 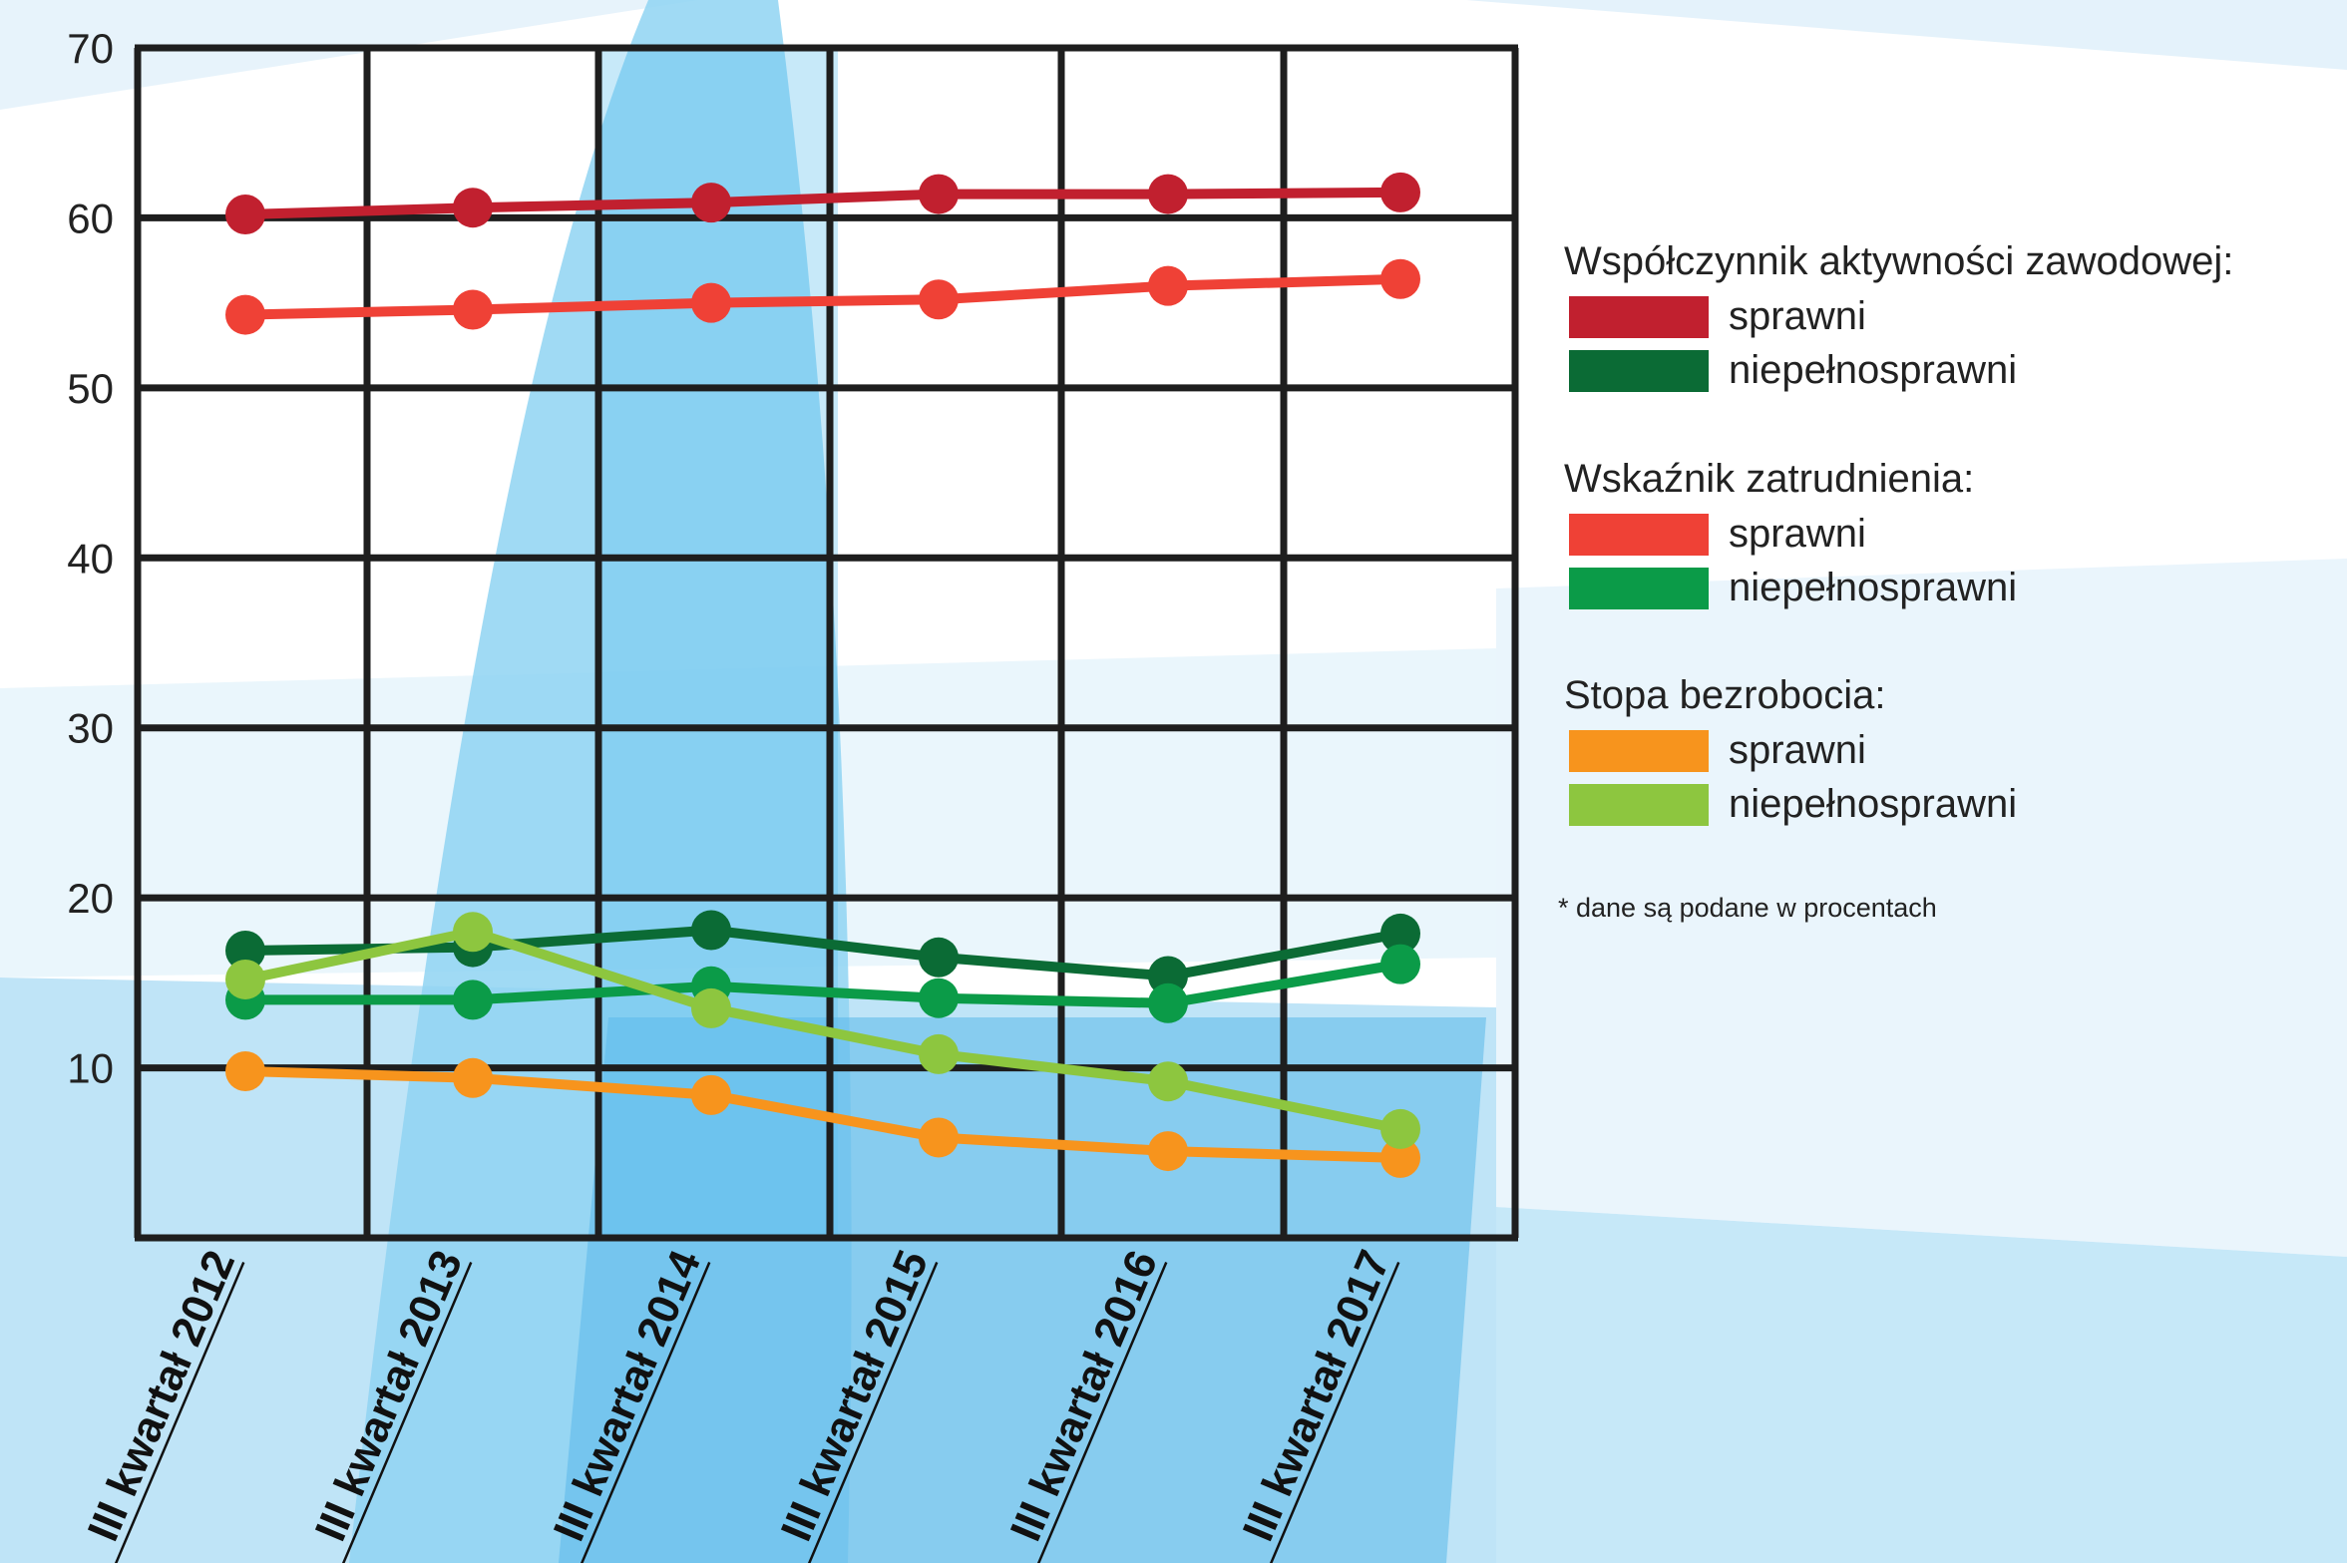 What do you see at coordinates (1898, 261) in the screenshot?
I see `legend-group-title: Współczynnik aktywności zawodowej:` at bounding box center [1898, 261].